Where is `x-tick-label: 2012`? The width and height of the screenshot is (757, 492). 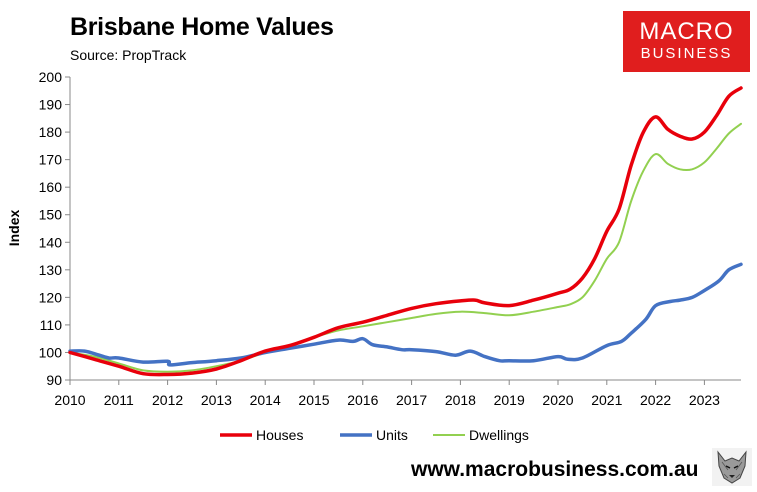 x-tick-label: 2012 is located at coordinates (167, 400).